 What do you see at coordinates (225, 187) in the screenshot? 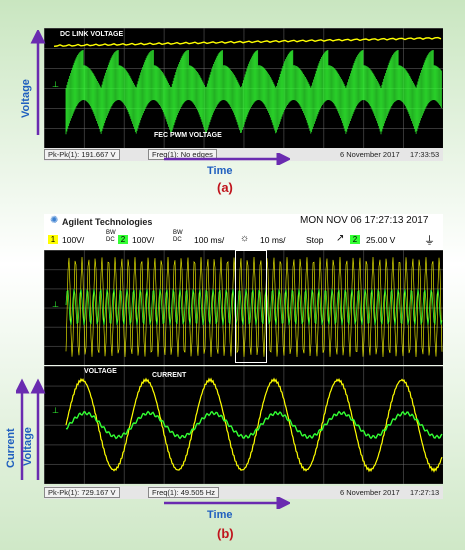
I see `caption-a: (a)` at bounding box center [225, 187].